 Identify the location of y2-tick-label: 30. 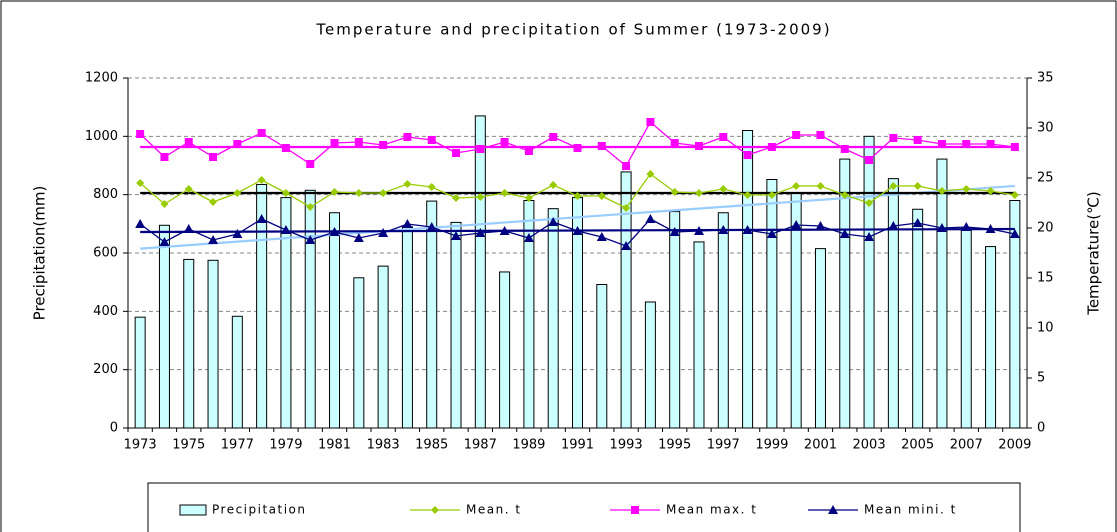
(1045, 128).